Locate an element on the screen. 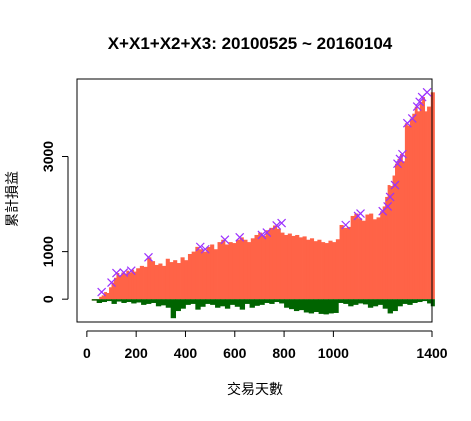 The image size is (471, 421). x-axis-label: 交易天數 is located at coordinates (255, 389).